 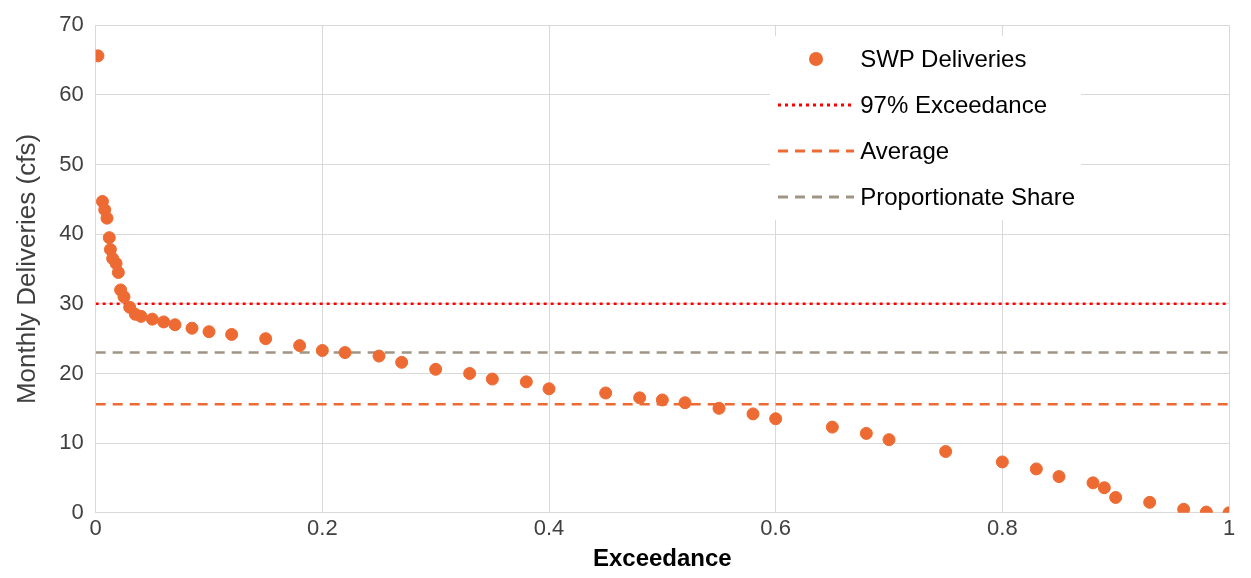 I want to click on x-axis-title: Exceedance, so click(x=662, y=558).